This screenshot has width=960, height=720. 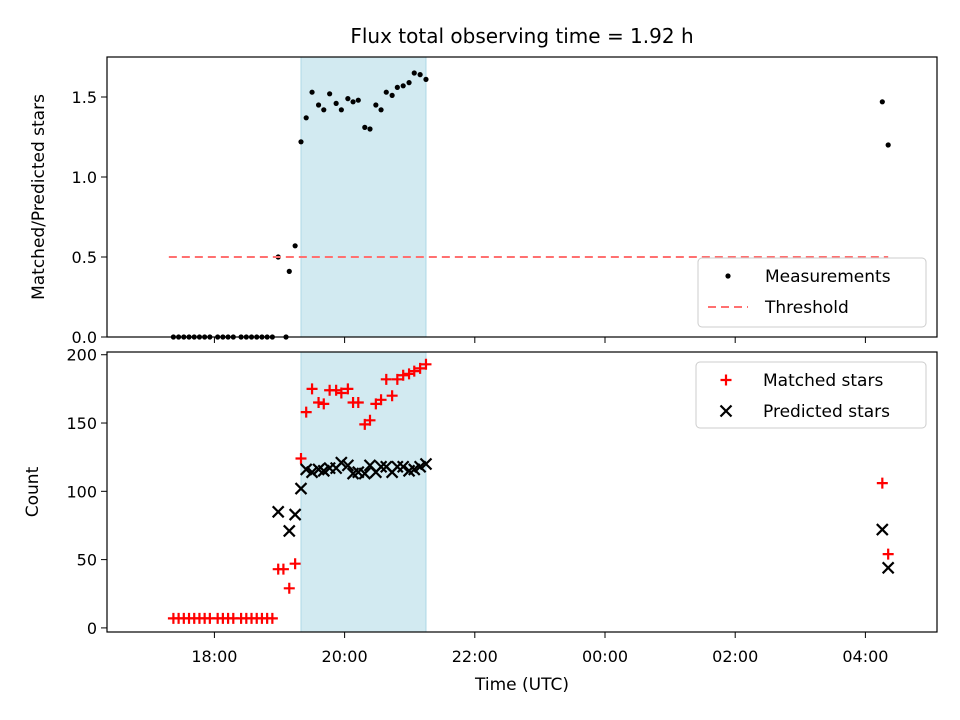 What do you see at coordinates (363, 492) in the screenshot?
I see `observing-window-shade-bottom` at bounding box center [363, 492].